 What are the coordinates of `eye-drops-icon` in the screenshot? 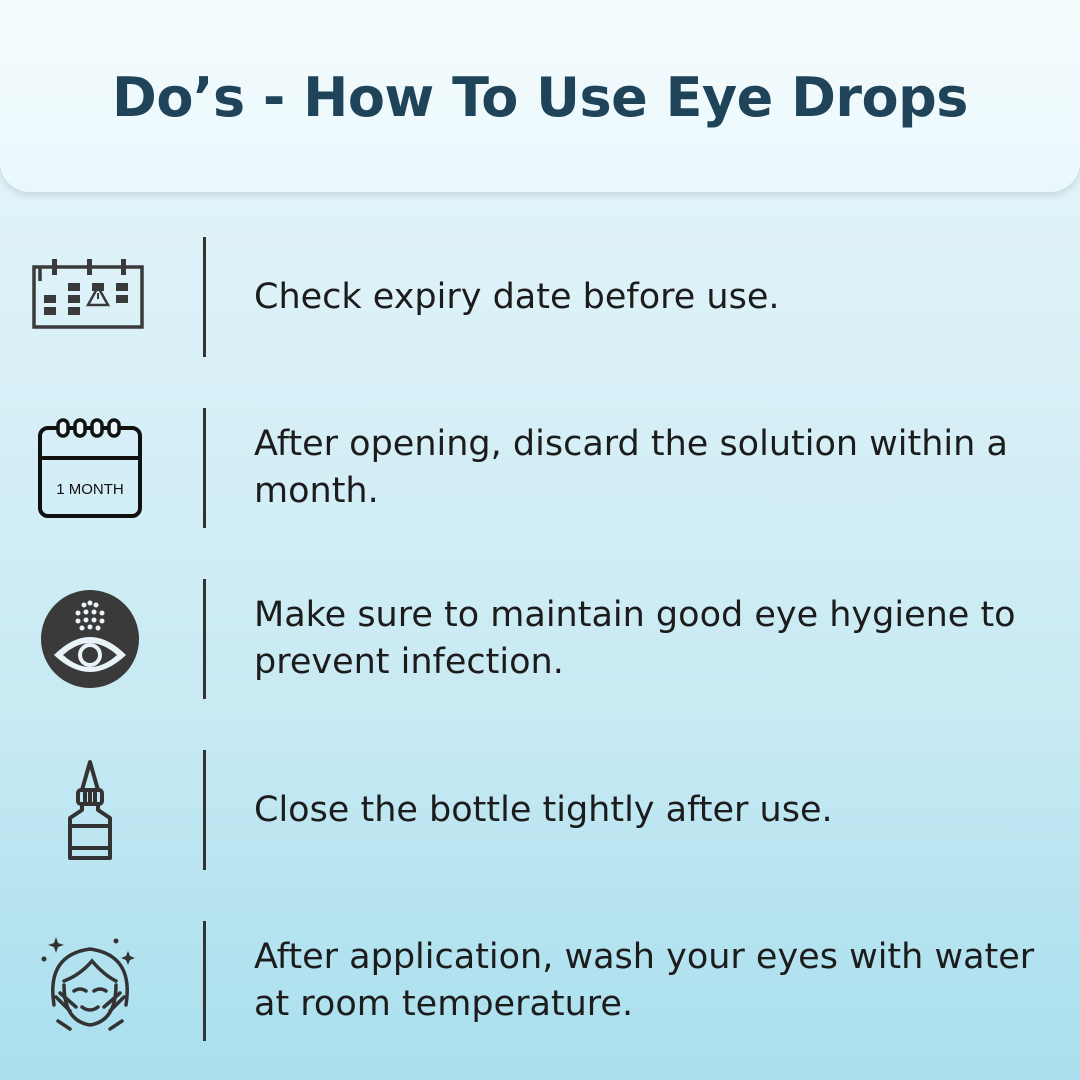 It's located at (90, 639).